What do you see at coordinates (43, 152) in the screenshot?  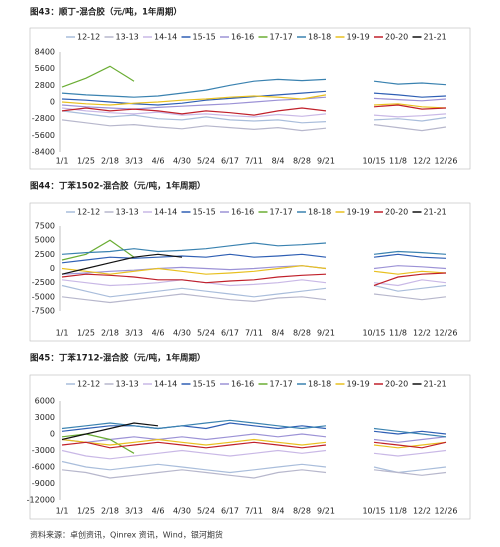 I see `y-tick-label: -8400` at bounding box center [43, 152].